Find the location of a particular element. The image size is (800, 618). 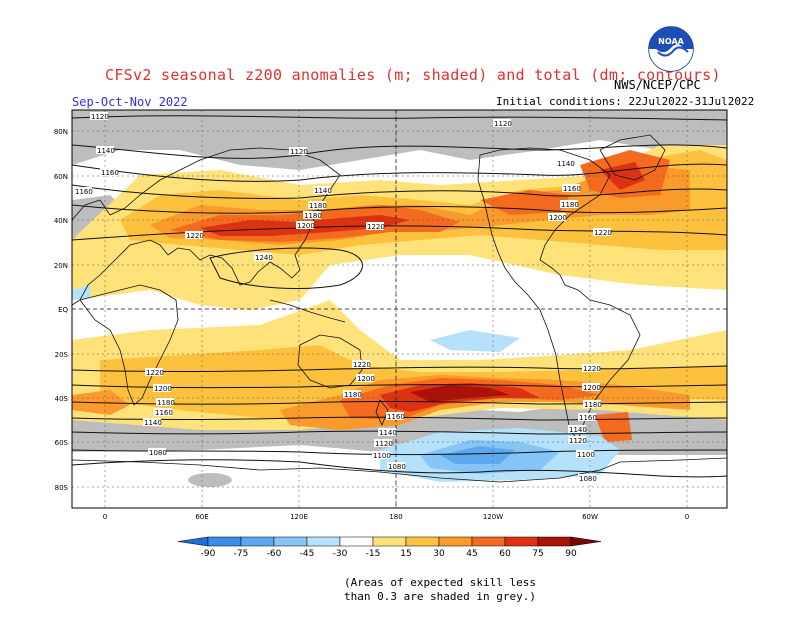

lat-label: 40S is located at coordinates (62, 399).